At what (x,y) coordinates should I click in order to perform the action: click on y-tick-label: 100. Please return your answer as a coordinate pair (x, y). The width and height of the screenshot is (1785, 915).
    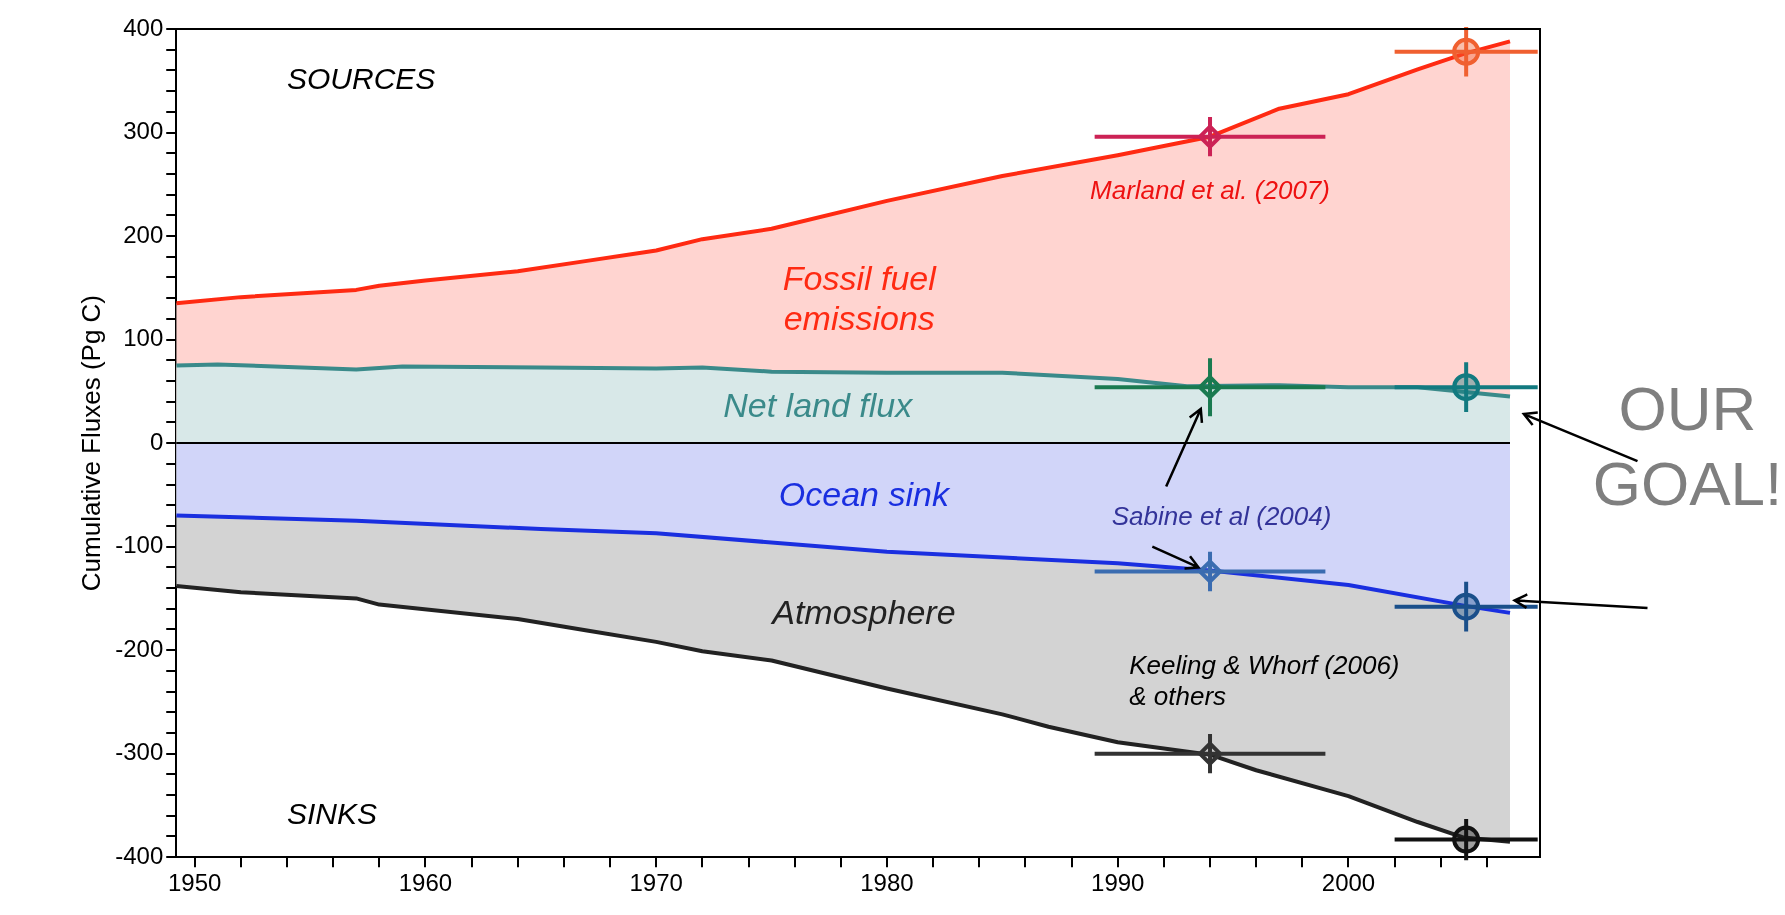
    Looking at the image, I should click on (143, 338).